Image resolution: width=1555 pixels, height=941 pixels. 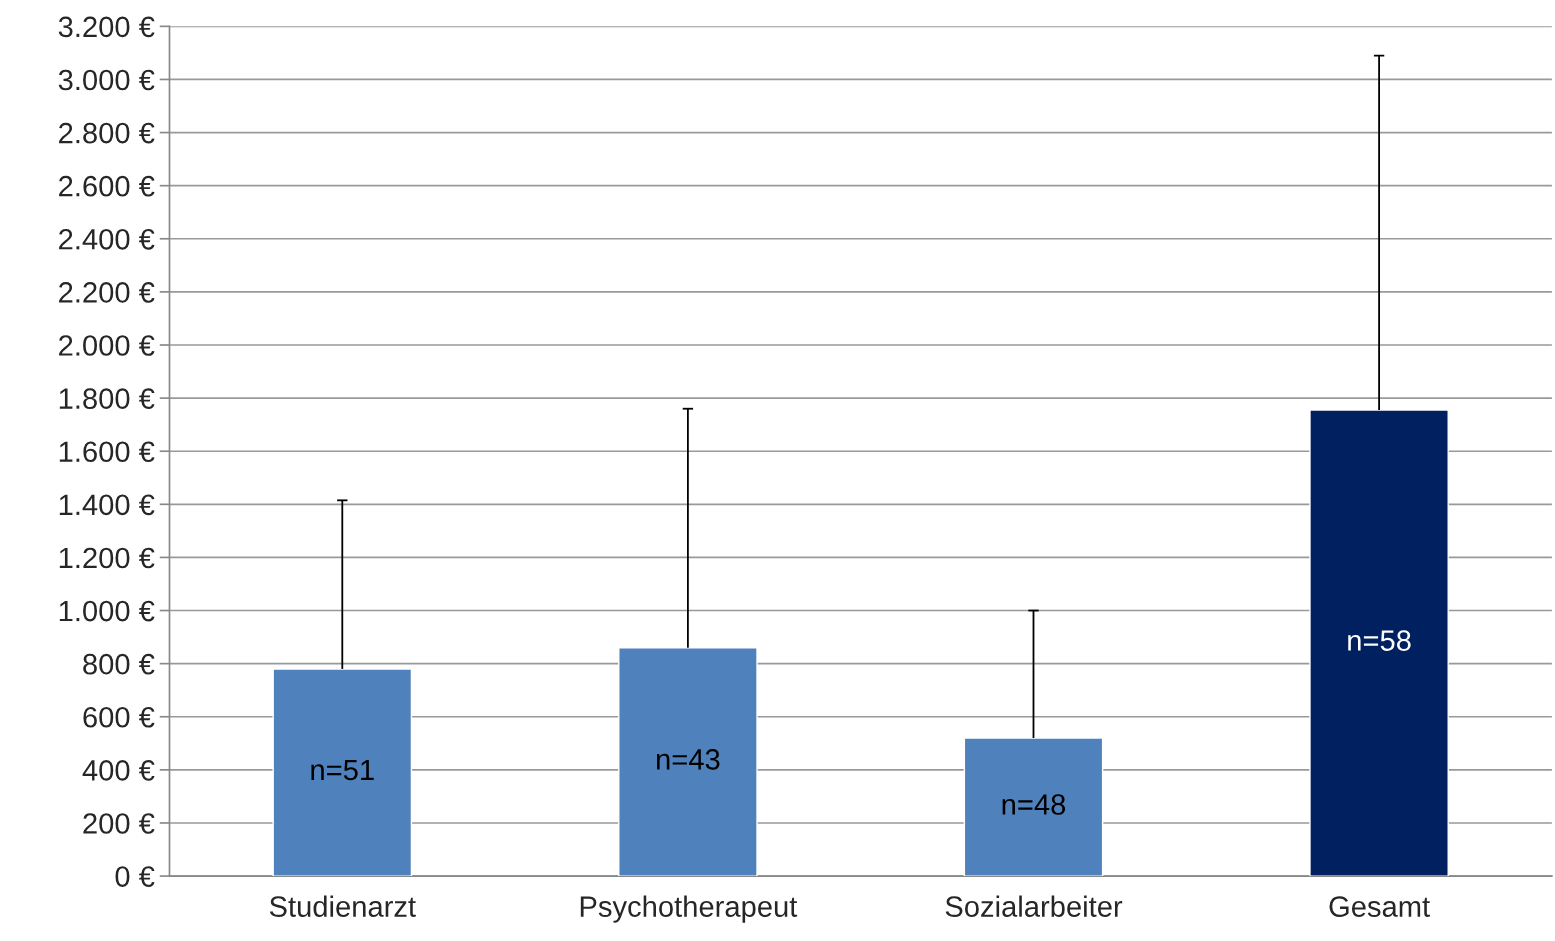 What do you see at coordinates (107, 186) in the screenshot?
I see `y-tick-label: 2.600 €` at bounding box center [107, 186].